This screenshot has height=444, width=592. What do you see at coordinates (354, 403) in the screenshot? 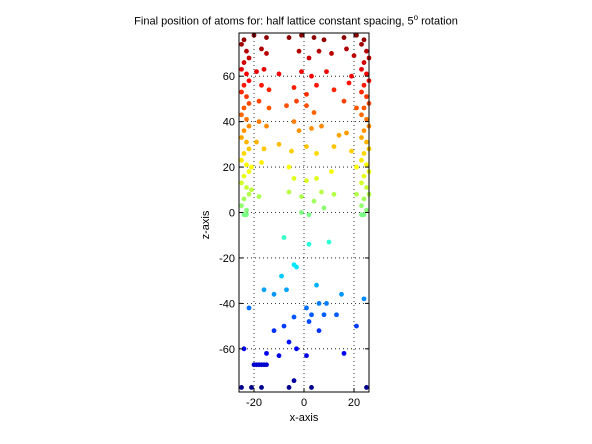
I see `x-tick-label: 20` at bounding box center [354, 403].